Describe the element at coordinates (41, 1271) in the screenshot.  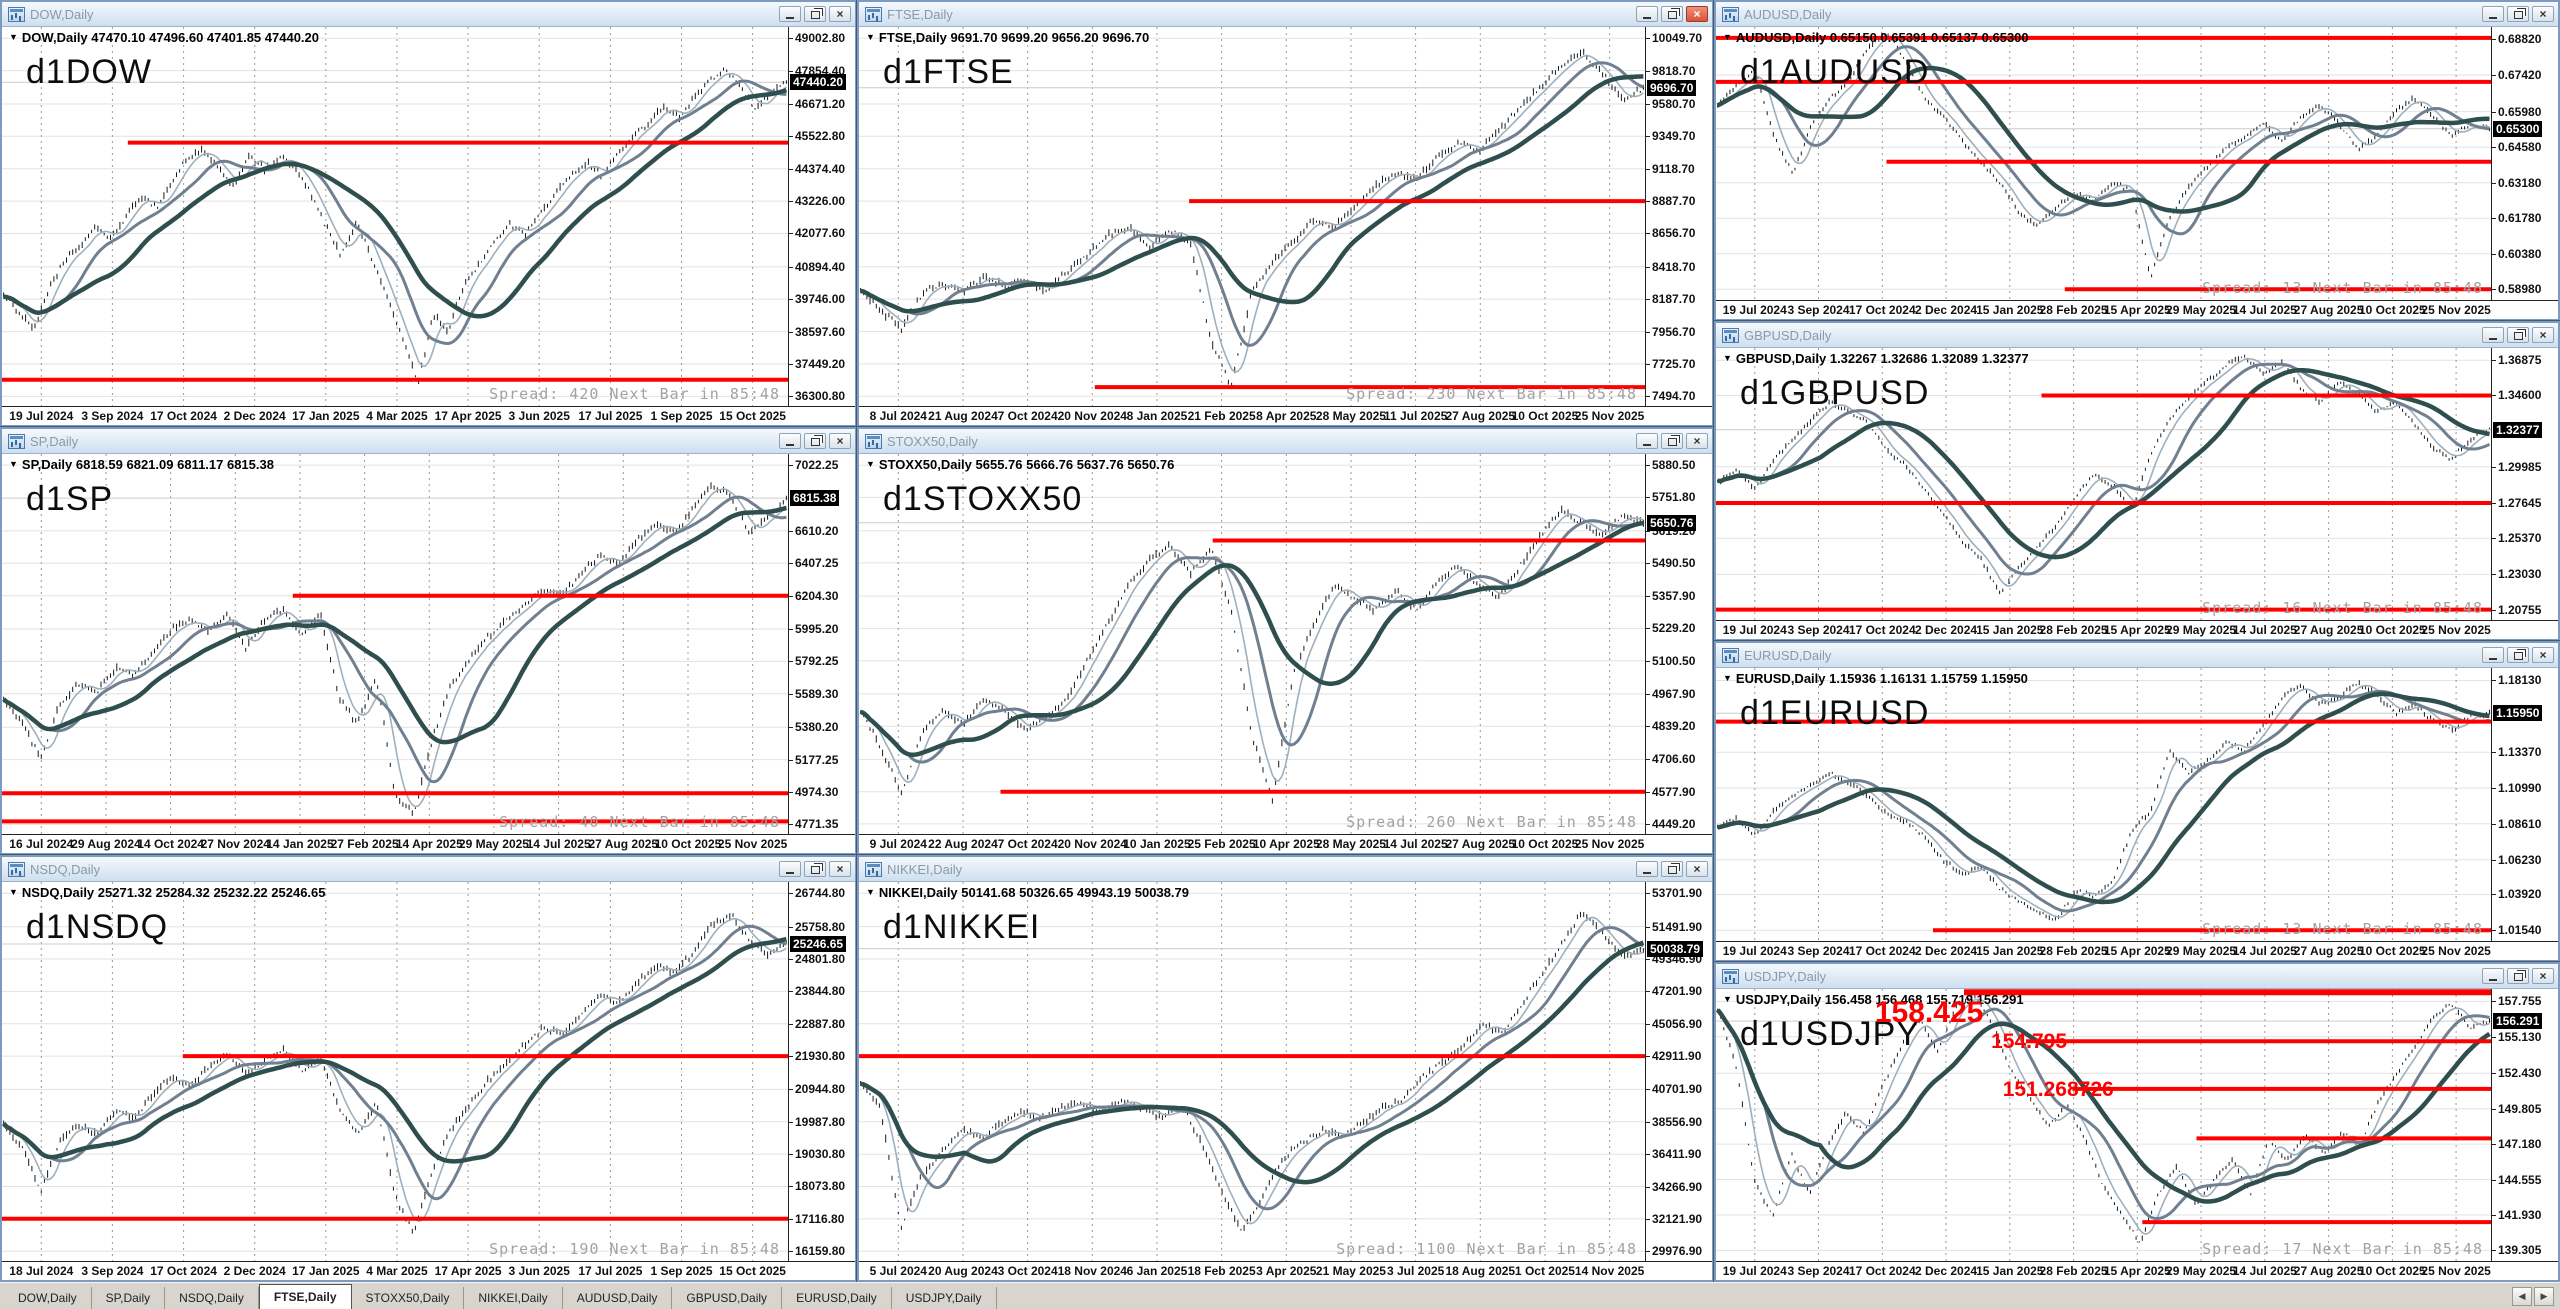
I see `date-tick-label: 18 Jul 2024` at that location.